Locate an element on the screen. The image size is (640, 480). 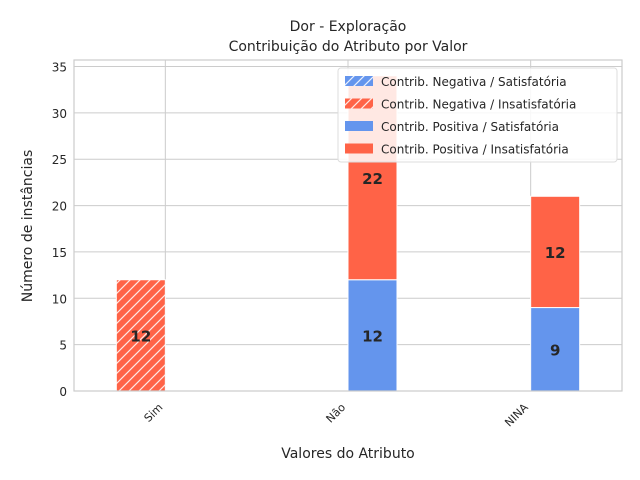
y-tick-label: 0 is located at coordinates (63, 392).